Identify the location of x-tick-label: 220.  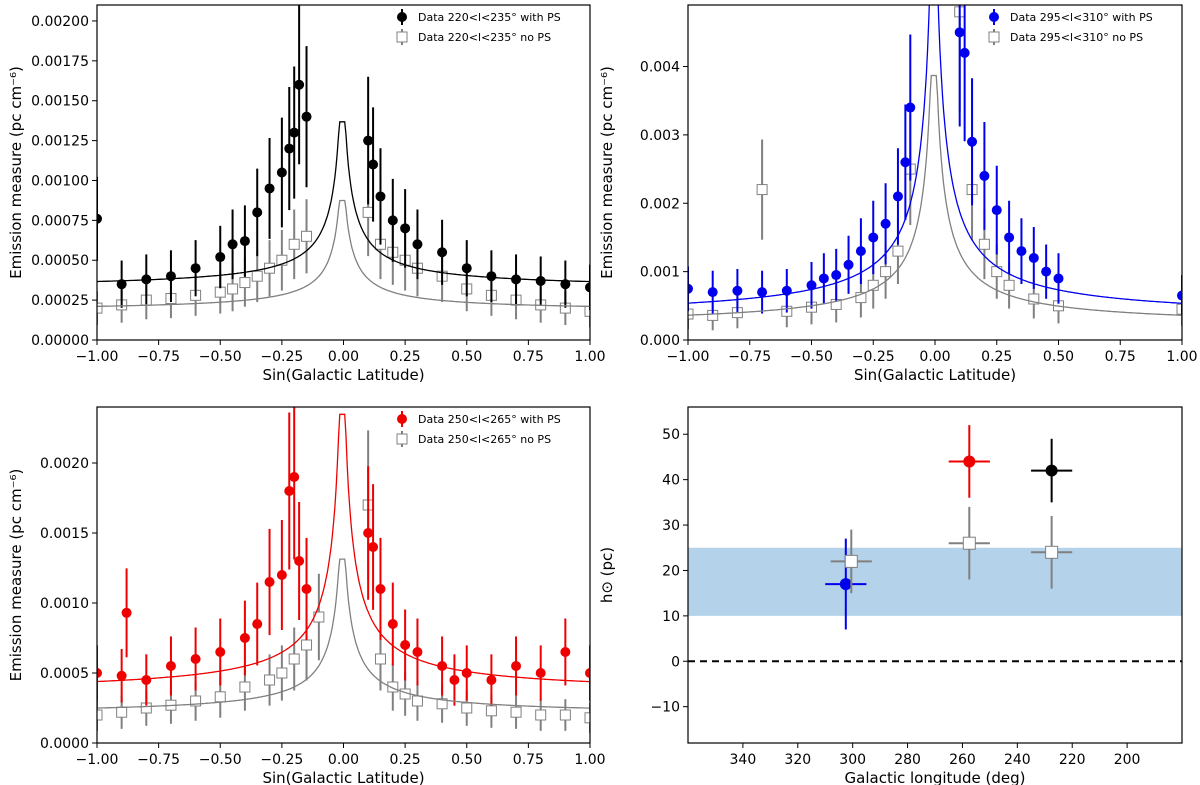
(1072, 760).